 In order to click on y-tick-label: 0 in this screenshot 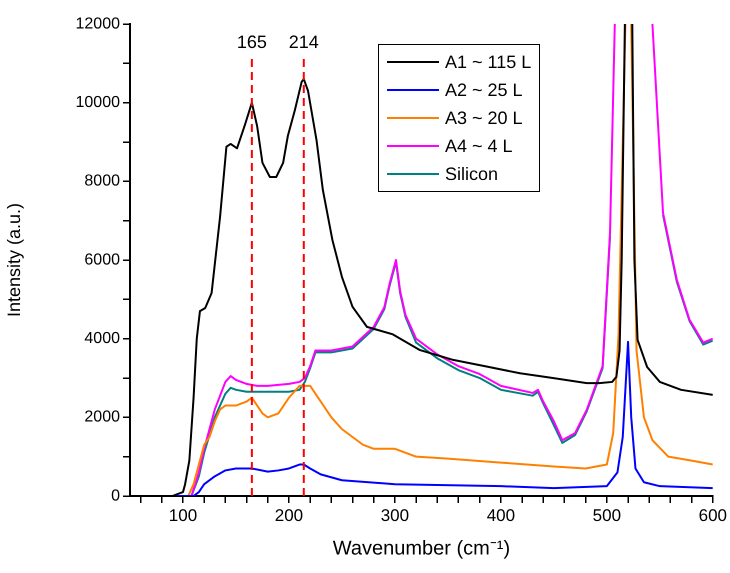, I will do `click(115, 495)`.